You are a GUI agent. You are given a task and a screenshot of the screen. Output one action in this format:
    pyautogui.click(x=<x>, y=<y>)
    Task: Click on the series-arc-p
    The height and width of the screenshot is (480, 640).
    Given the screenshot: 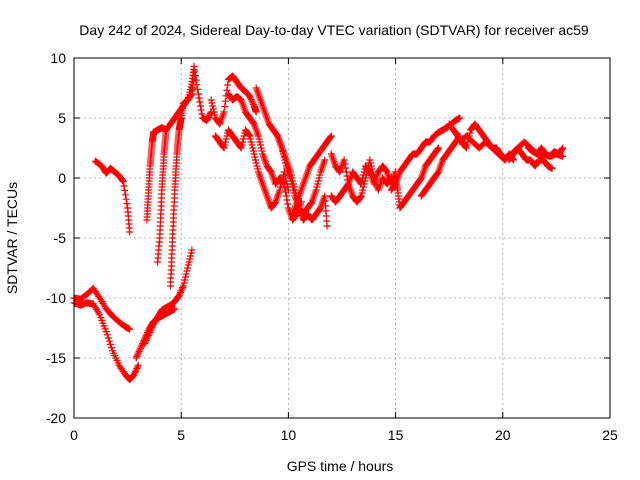 What is the action you would take?
    pyautogui.click(x=312, y=175)
    